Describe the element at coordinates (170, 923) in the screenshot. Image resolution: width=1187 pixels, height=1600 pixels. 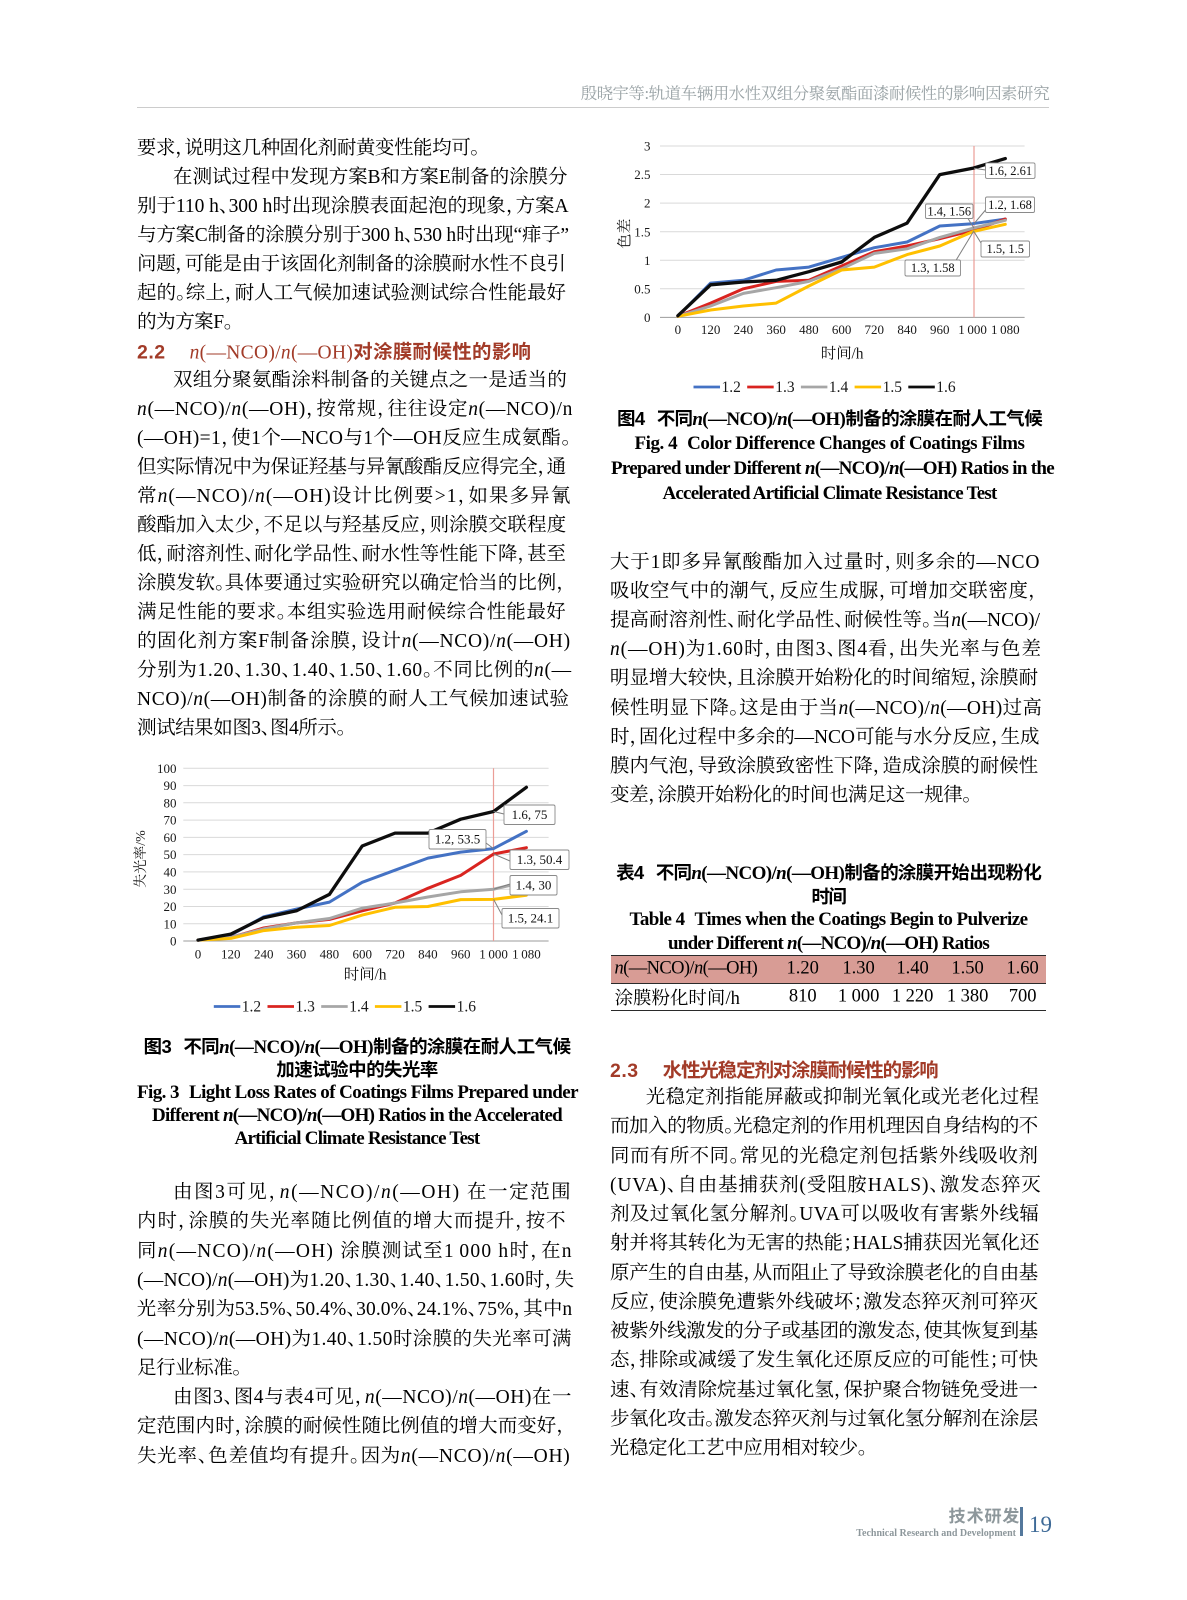
I see `svg-text: 10` at that location.